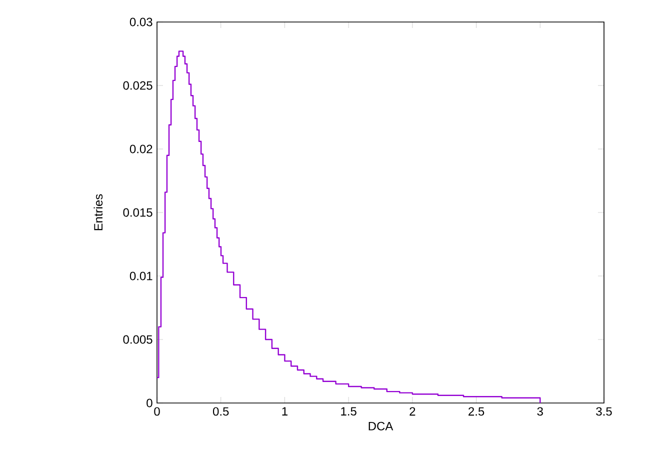  What do you see at coordinates (220, 411) in the screenshot?
I see `x-tick-label: 0.5` at bounding box center [220, 411].